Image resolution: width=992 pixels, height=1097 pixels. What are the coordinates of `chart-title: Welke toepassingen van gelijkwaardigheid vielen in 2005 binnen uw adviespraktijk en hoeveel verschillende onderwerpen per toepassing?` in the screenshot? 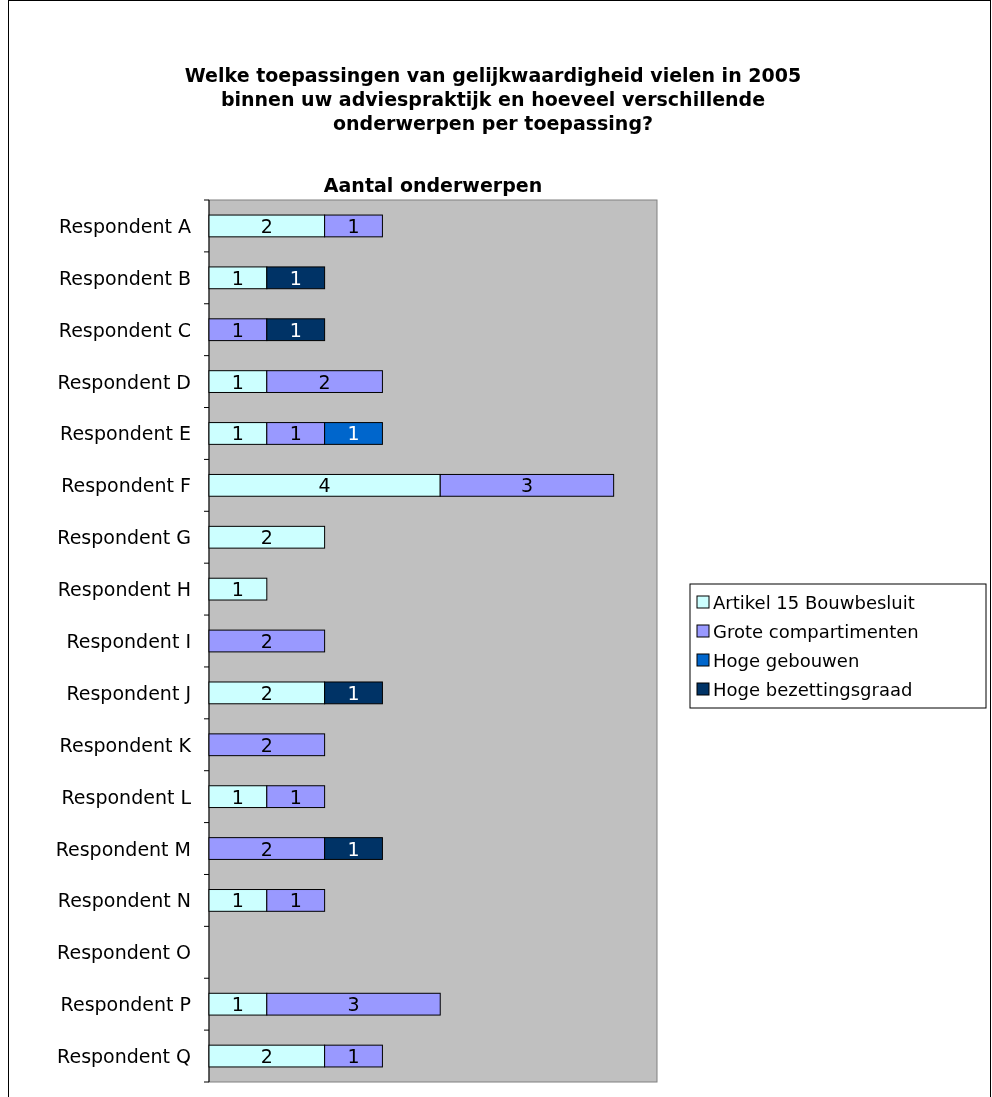 It's located at (493, 99).